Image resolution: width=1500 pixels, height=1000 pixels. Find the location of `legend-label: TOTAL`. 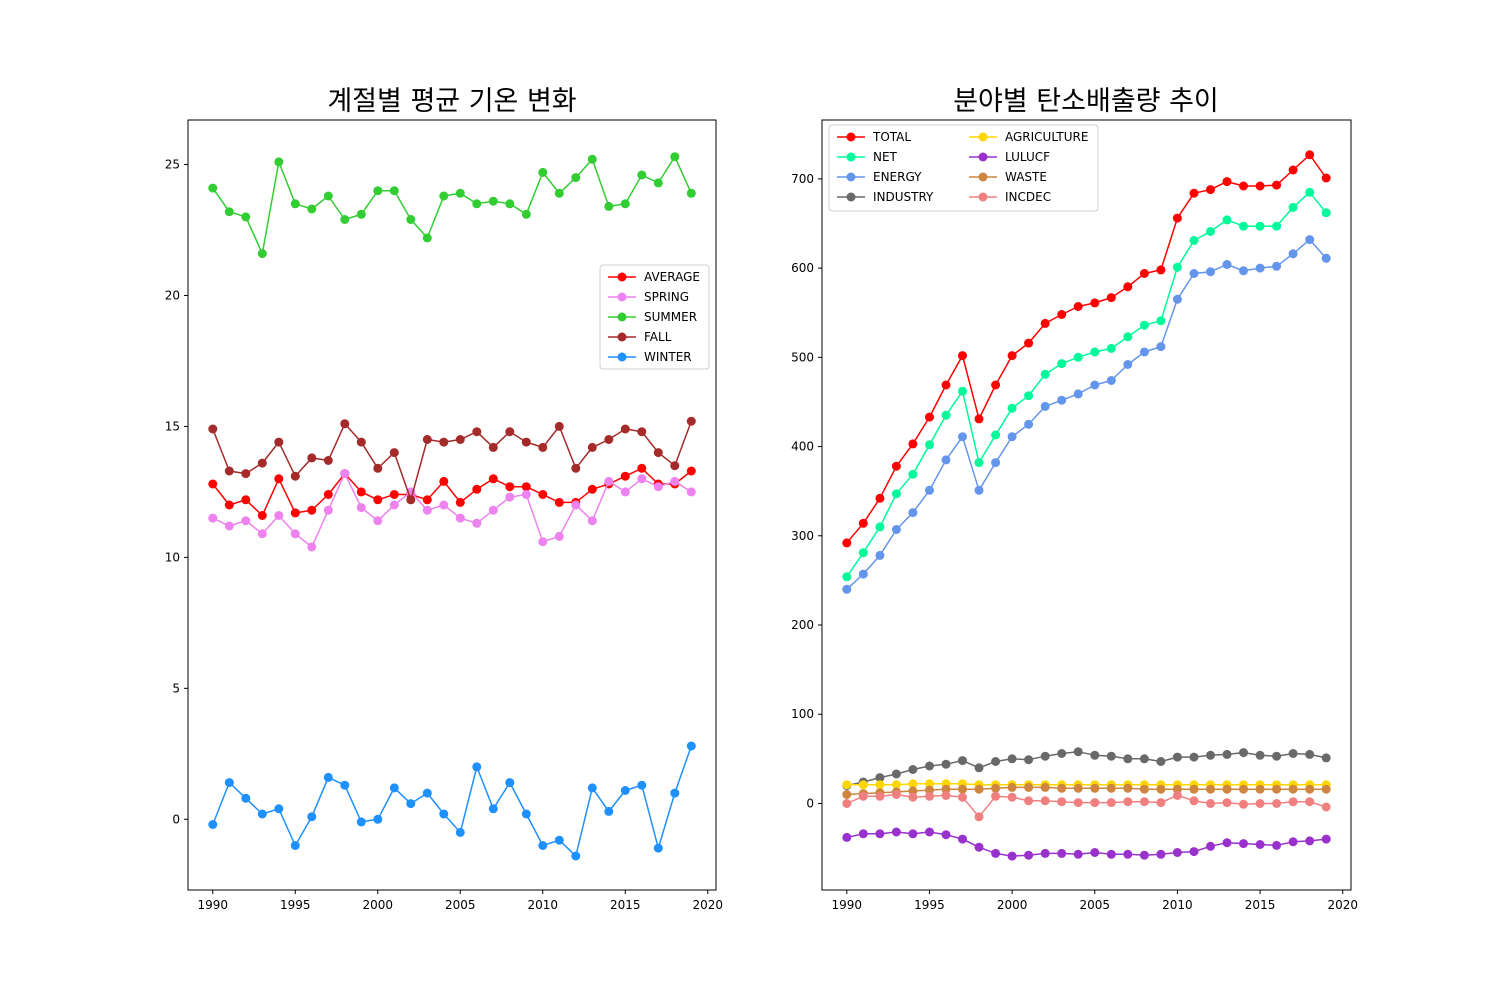

legend-label: TOTAL is located at coordinates (891, 137).